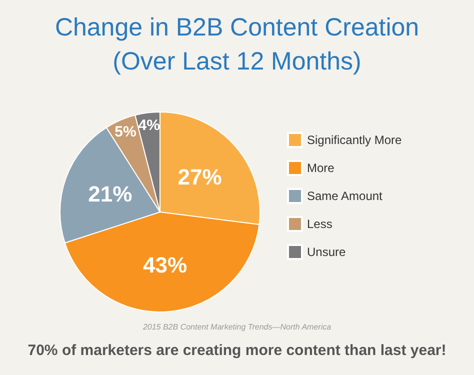 This screenshot has width=474, height=375. Describe the element at coordinates (354, 140) in the screenshot. I see `legend-label: Significantly More` at that location.